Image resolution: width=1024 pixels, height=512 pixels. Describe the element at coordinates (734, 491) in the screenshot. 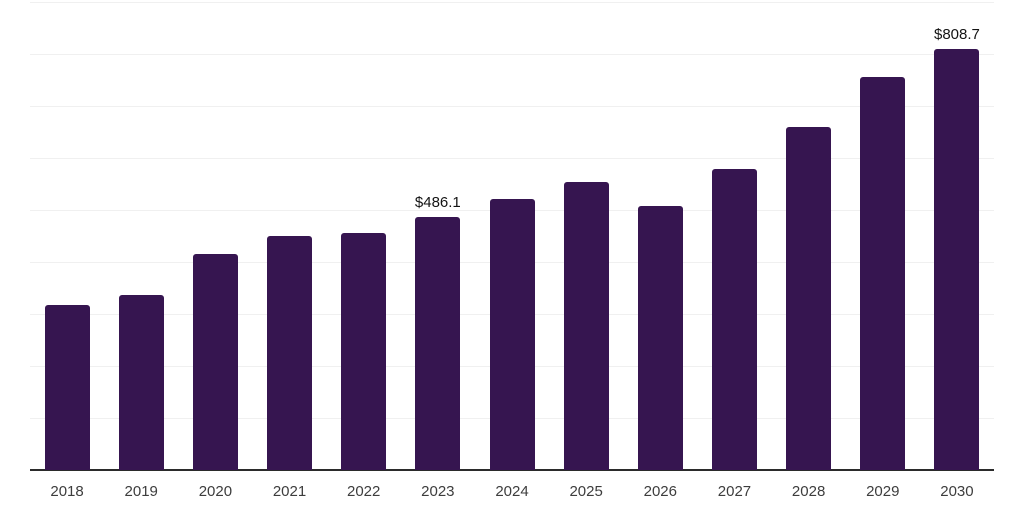

I see `x-tick-2027: 2027` at that location.